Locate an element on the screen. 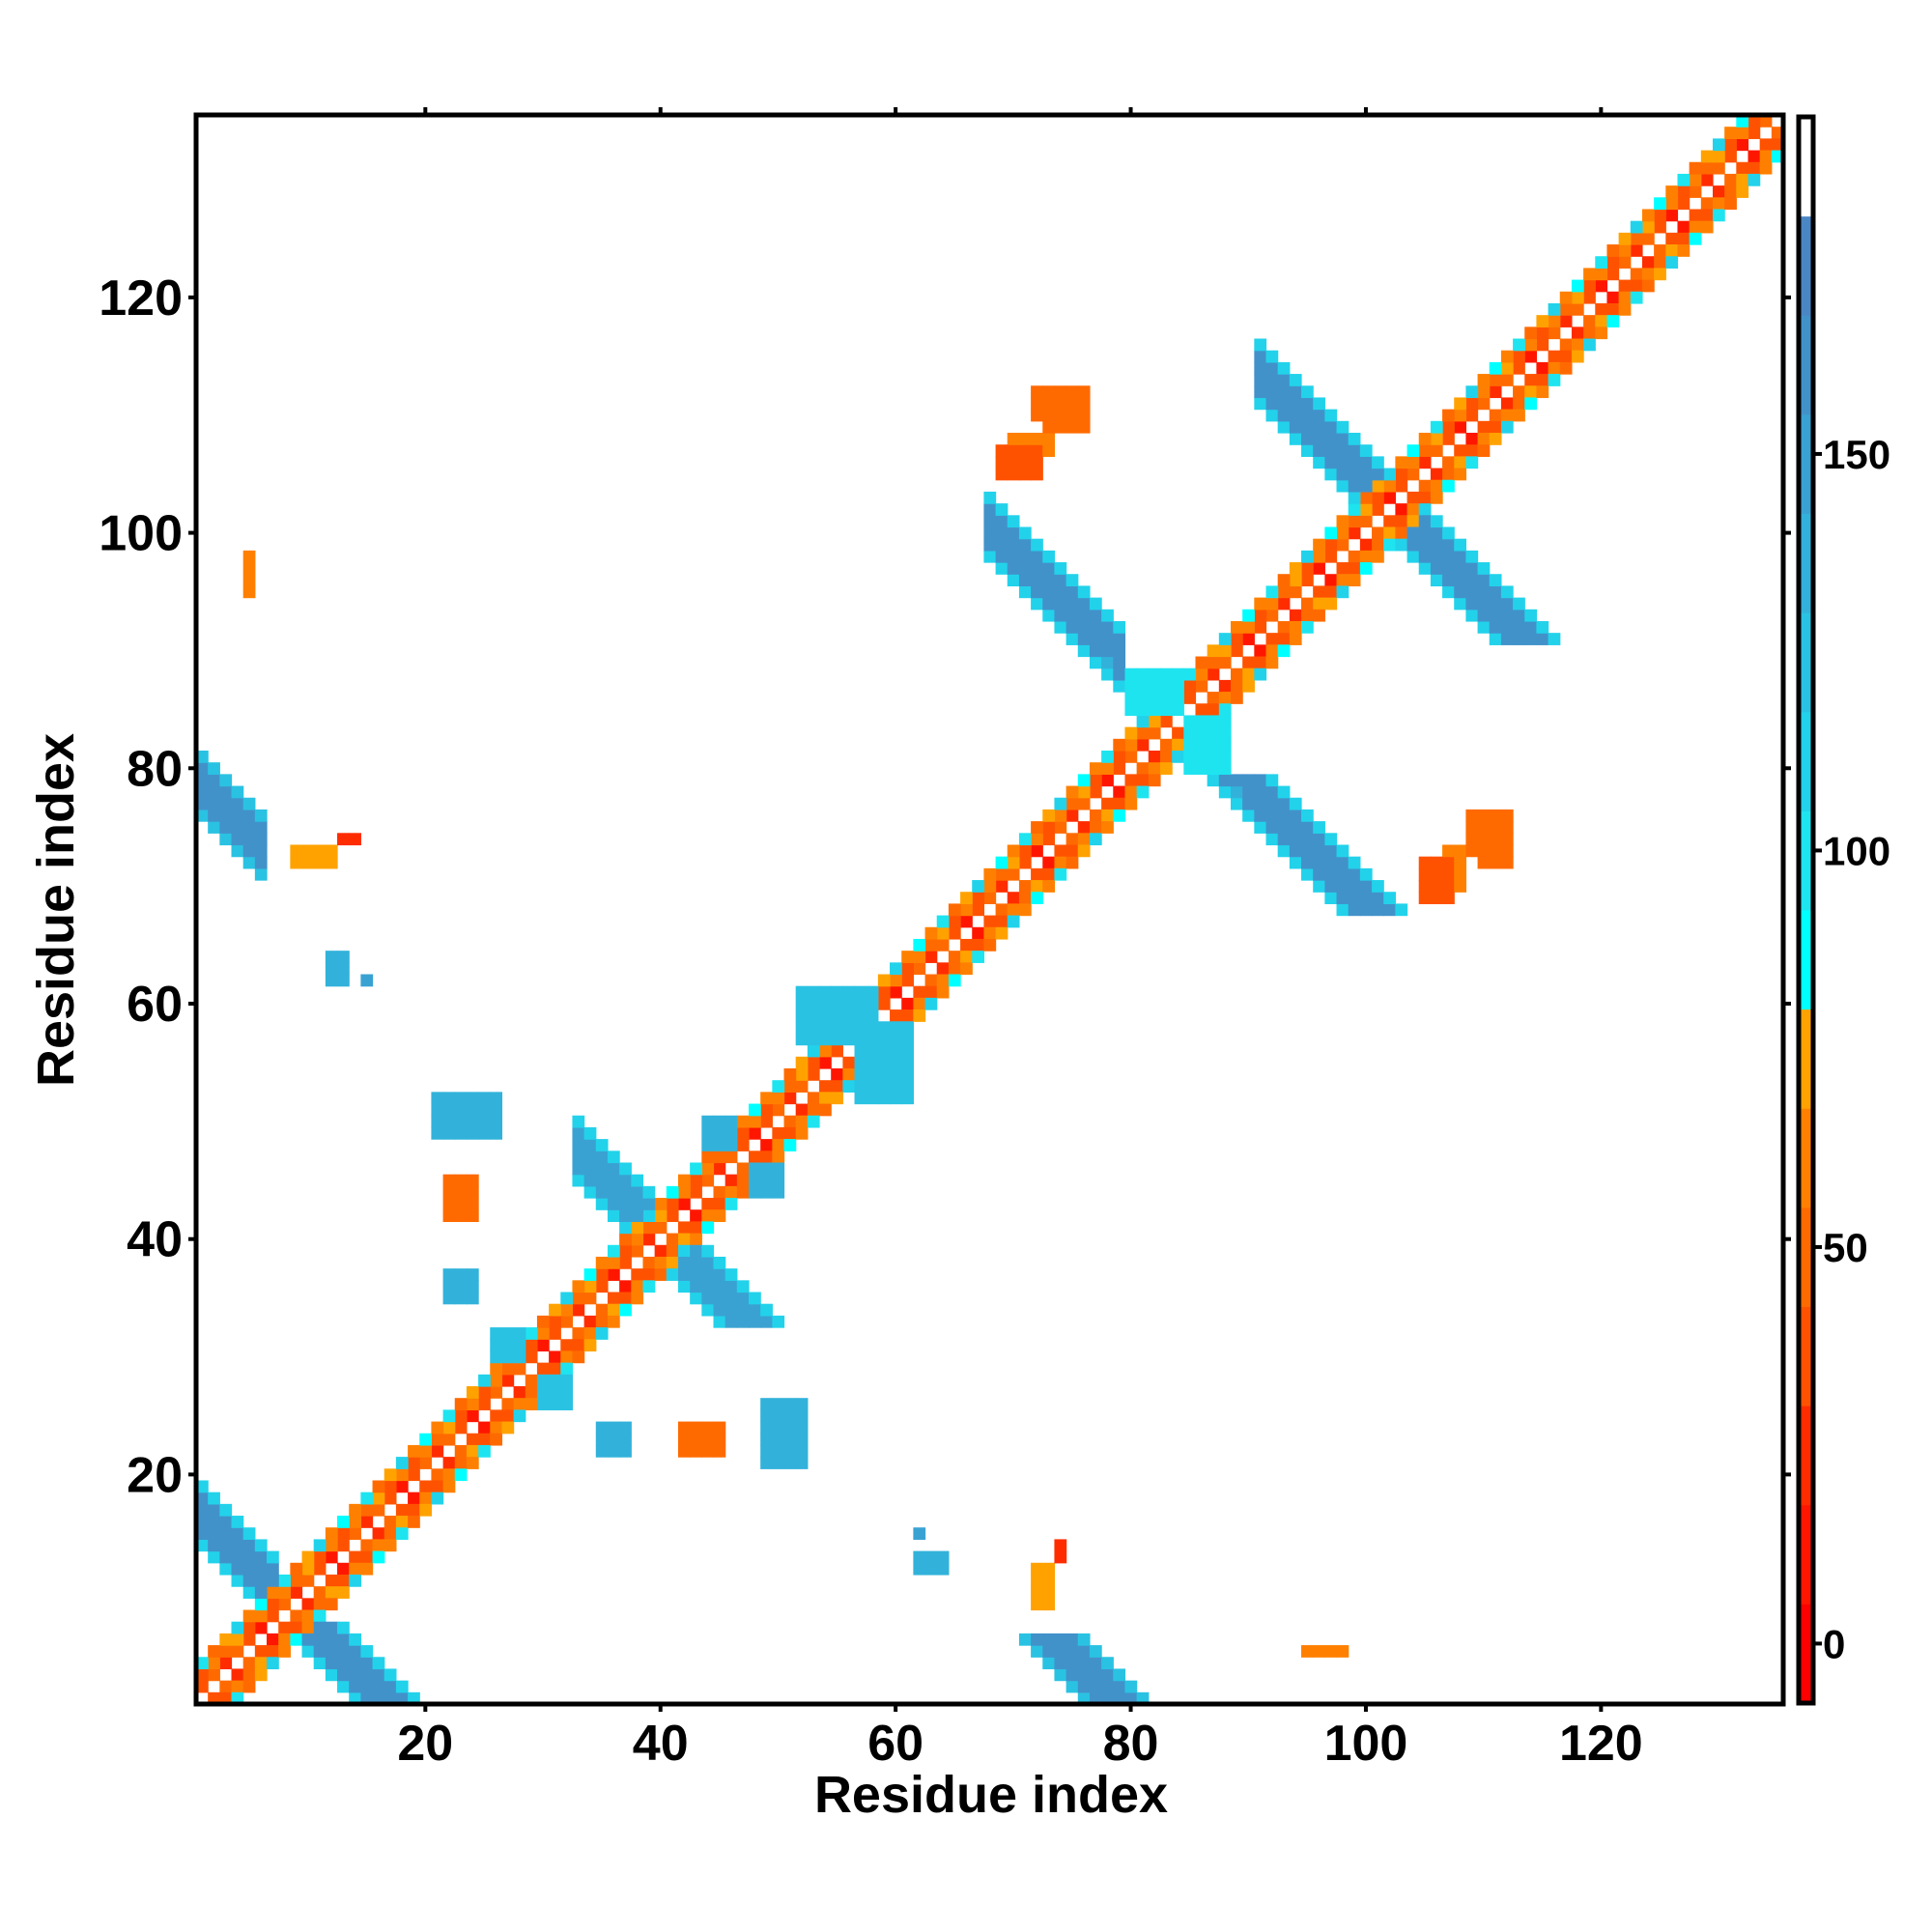  x-axis-label: Residue index is located at coordinates (991, 1795).